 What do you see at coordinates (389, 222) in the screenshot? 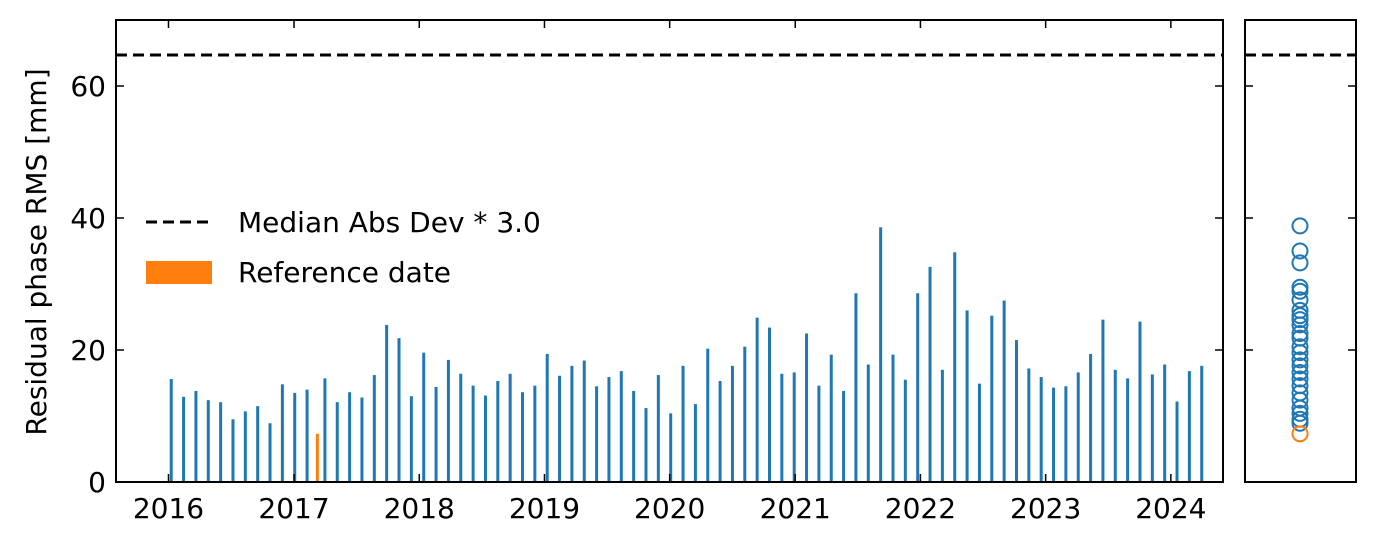
I see `legend-threshold-label: Median Abs Dev * 3.0` at bounding box center [389, 222].